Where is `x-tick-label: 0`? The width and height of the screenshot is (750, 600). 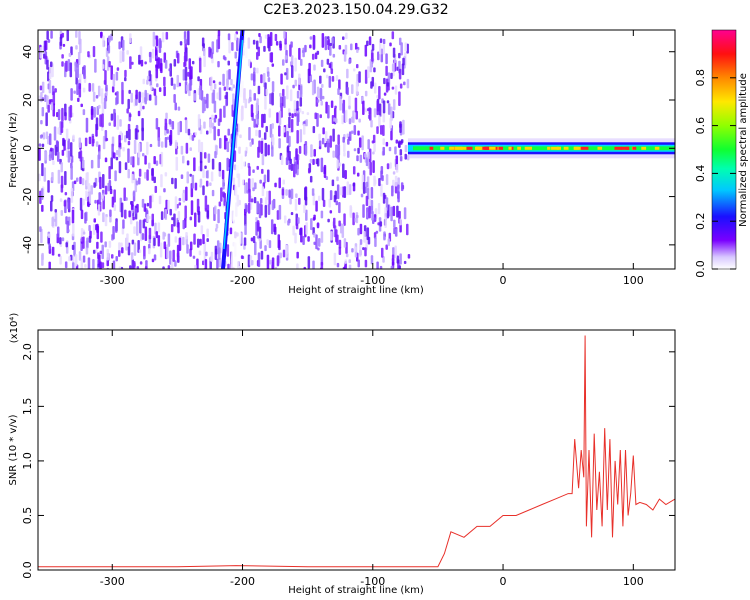 x-tick-label: 0 is located at coordinates (503, 280).